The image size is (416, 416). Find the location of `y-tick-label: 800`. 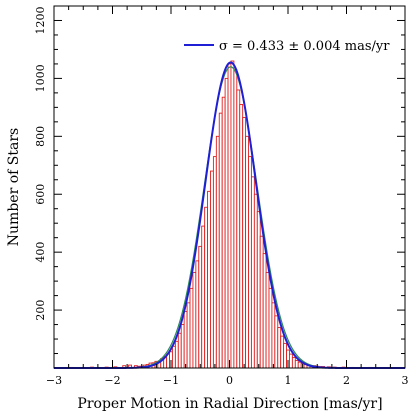

y-tick-label: 800 is located at coordinates (40, 136).